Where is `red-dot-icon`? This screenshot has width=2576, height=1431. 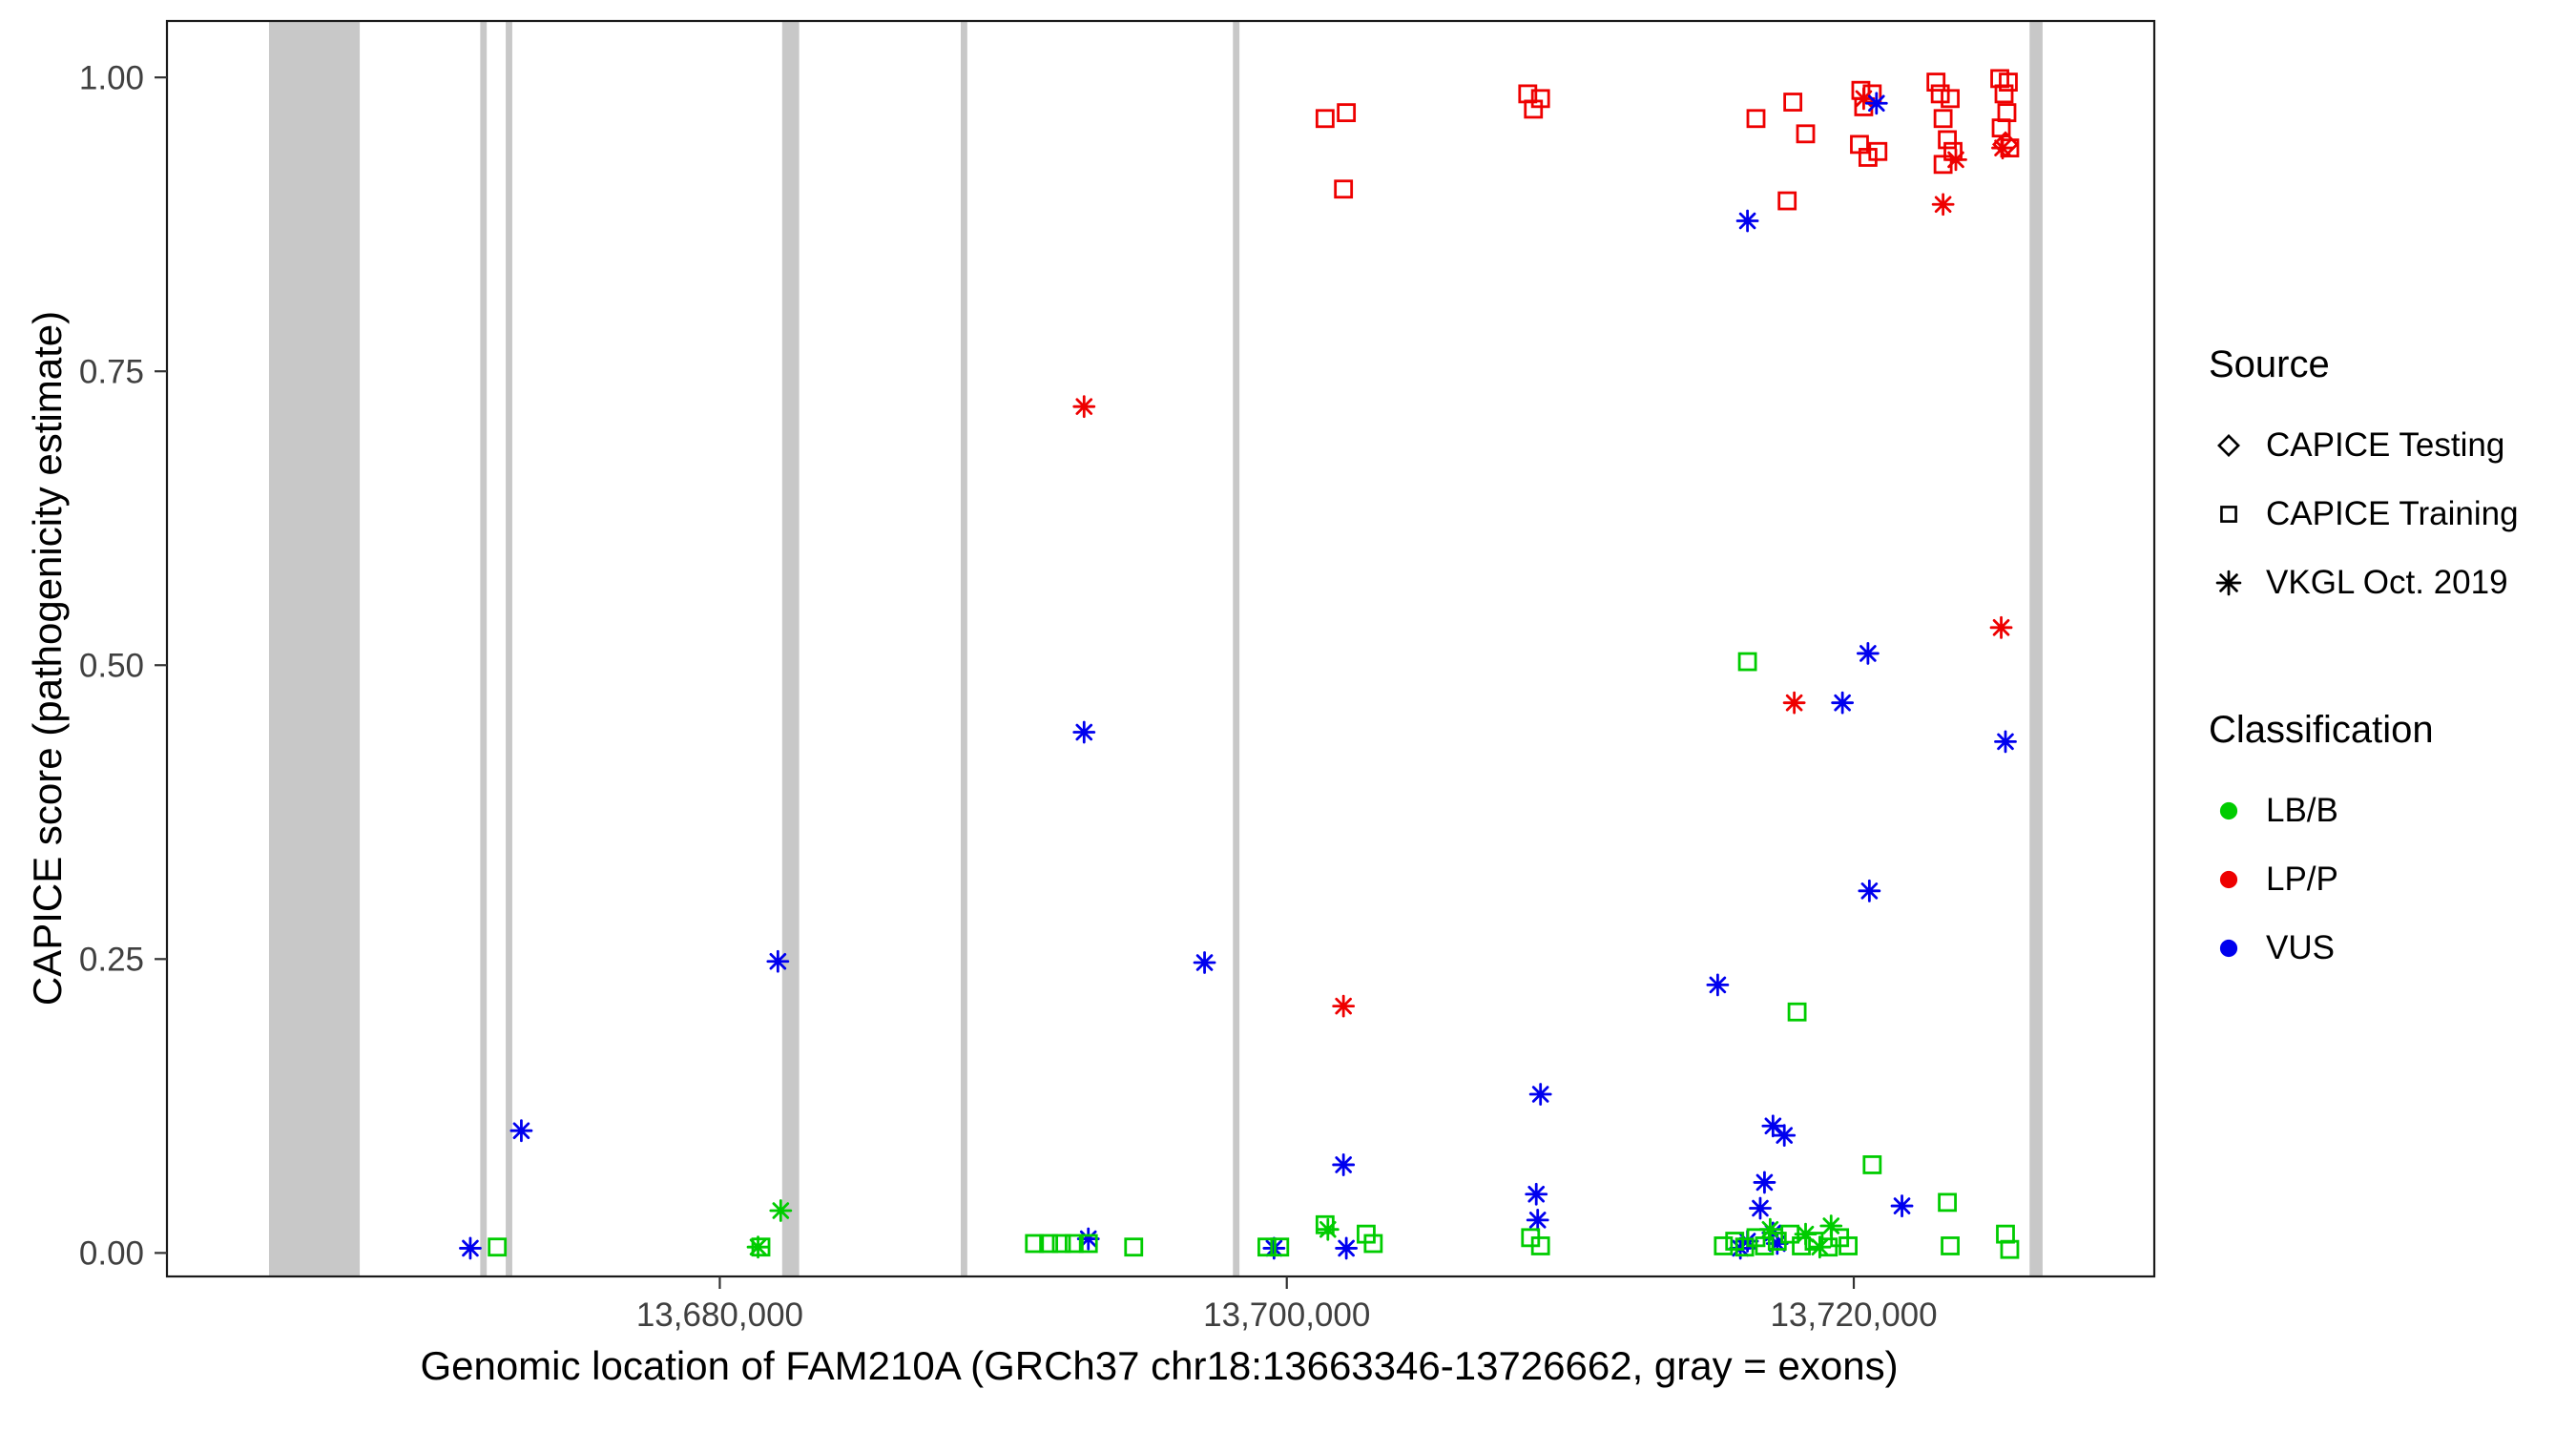 red-dot-icon is located at coordinates (2228, 879).